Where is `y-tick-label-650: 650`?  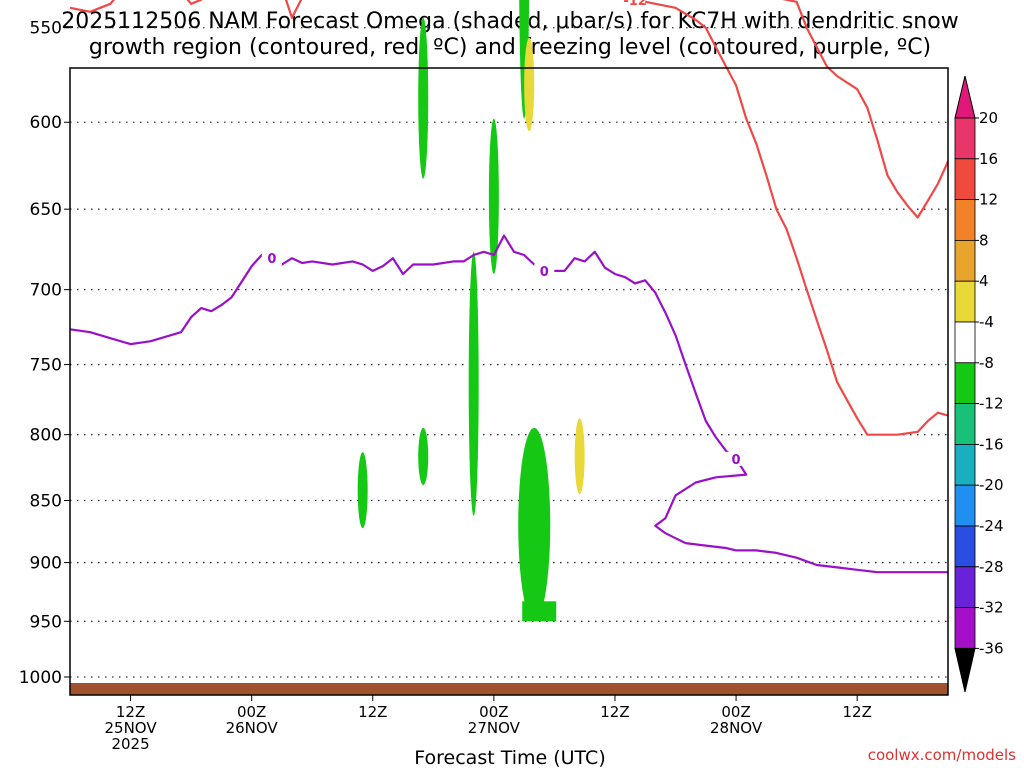
y-tick-label-650: 650 is located at coordinates (46, 210).